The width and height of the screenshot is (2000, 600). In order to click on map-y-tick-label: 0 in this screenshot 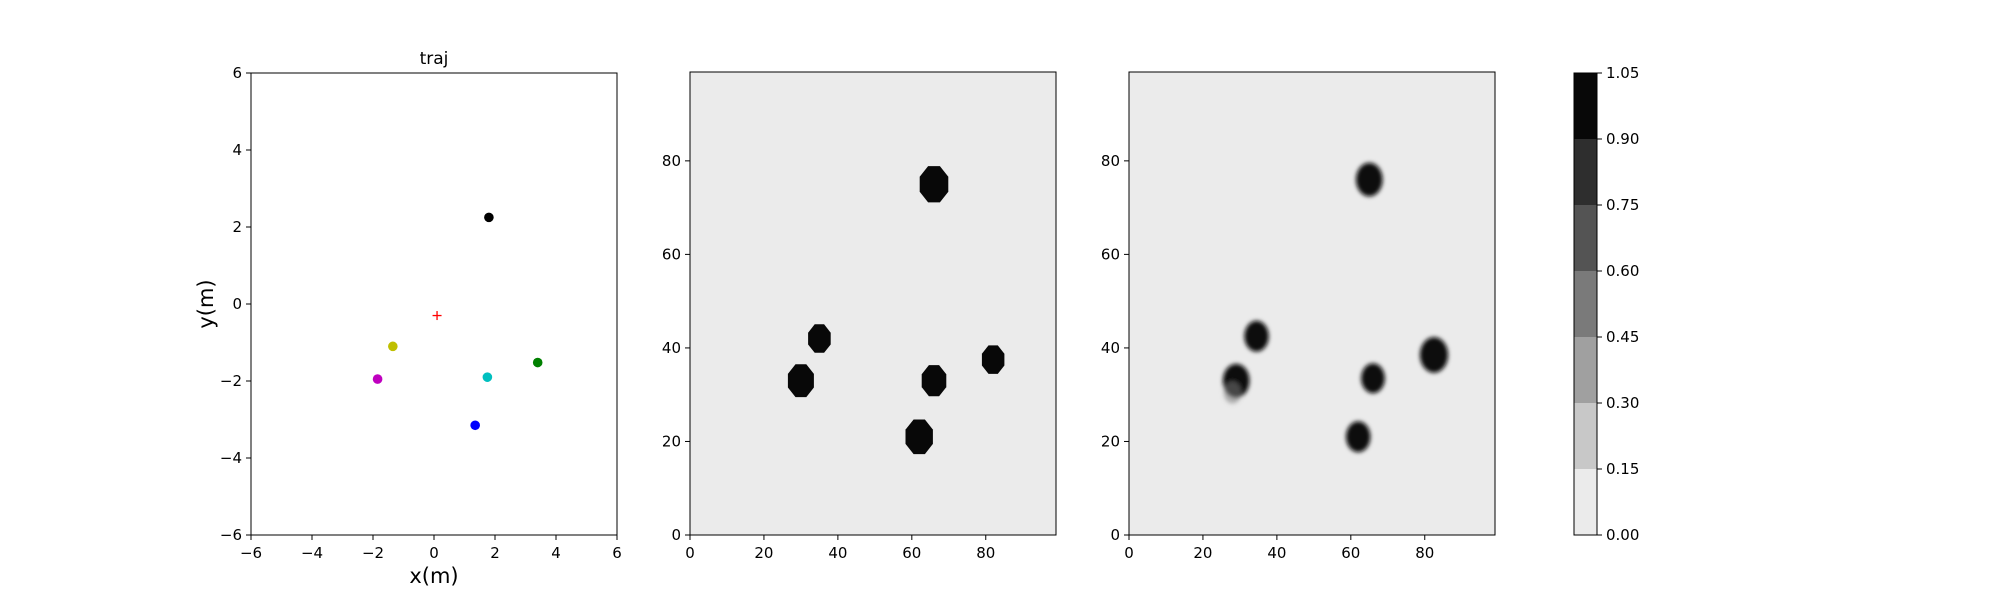, I will do `click(676, 535)`.